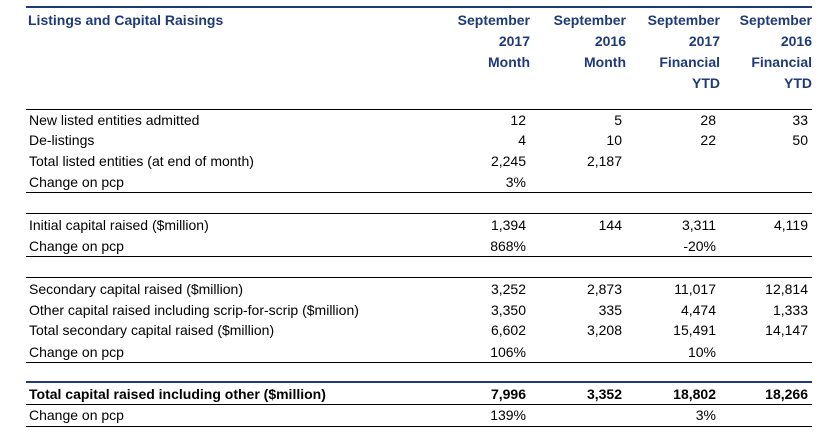 The height and width of the screenshot is (436, 832). Describe the element at coordinates (800, 140) in the screenshot. I see `cell: 50` at that location.